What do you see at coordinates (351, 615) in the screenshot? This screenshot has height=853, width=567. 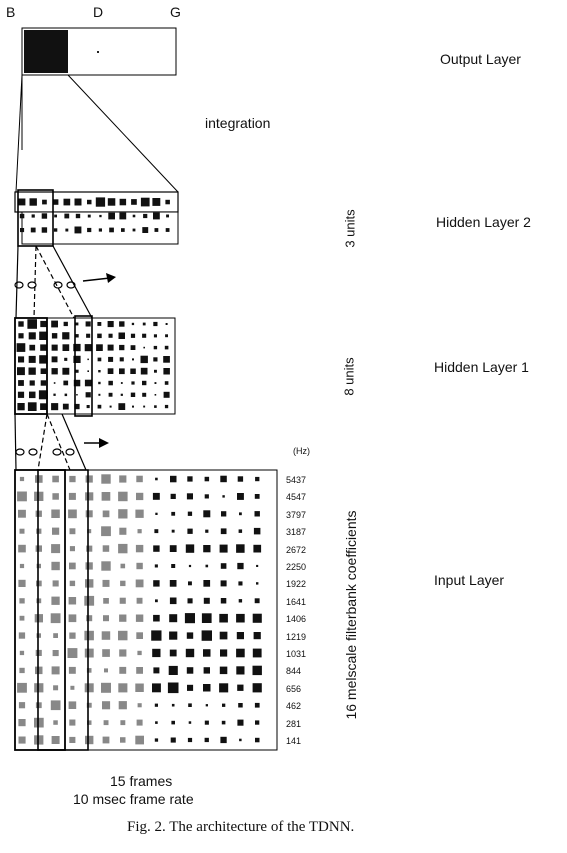 I see `input-units-label: 16 melscale filterbank coefficients` at bounding box center [351, 615].